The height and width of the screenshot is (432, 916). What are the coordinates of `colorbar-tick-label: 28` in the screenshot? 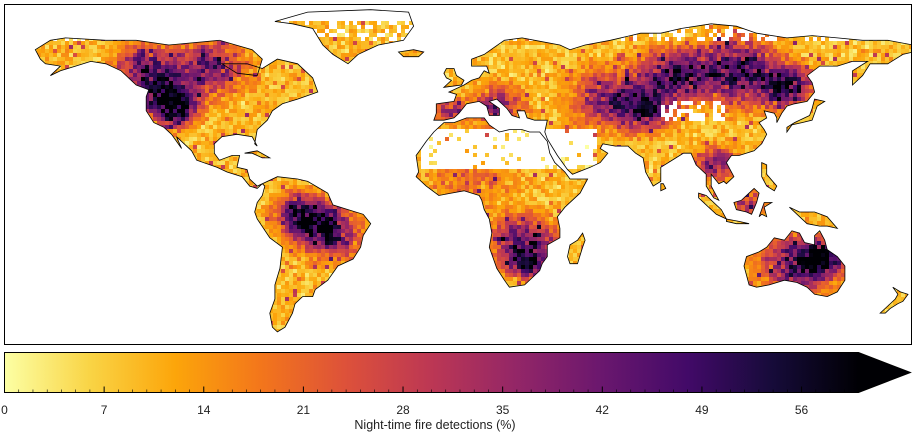 It's located at (403, 410).